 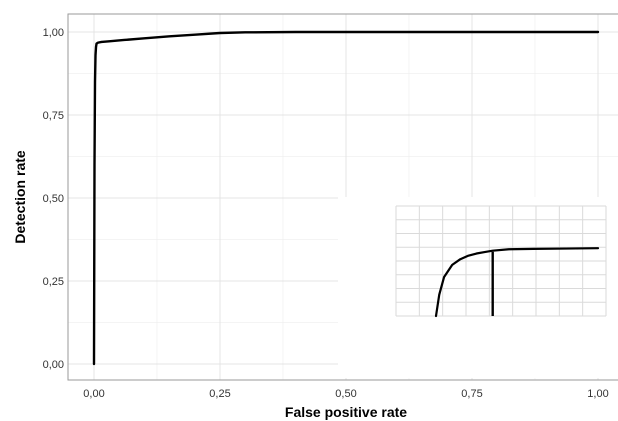 I want to click on y-tick-label: 0,50, so click(x=53, y=199).